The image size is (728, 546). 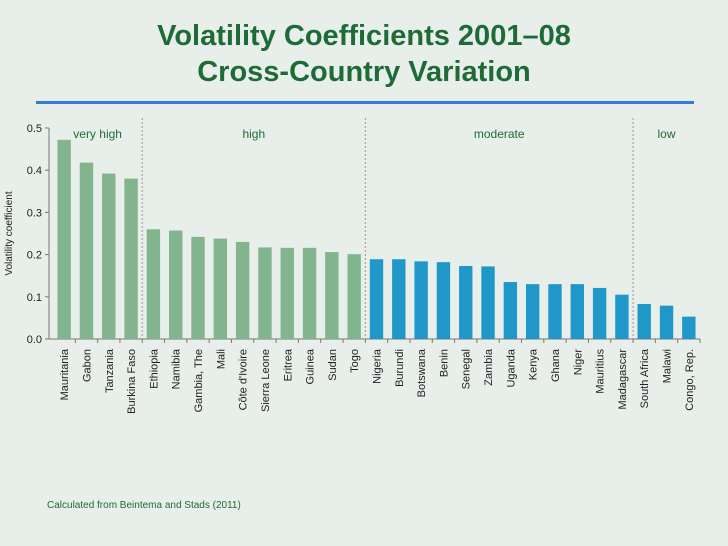 What do you see at coordinates (34, 171) in the screenshot?
I see `y-tick-label: 0.4` at bounding box center [34, 171].